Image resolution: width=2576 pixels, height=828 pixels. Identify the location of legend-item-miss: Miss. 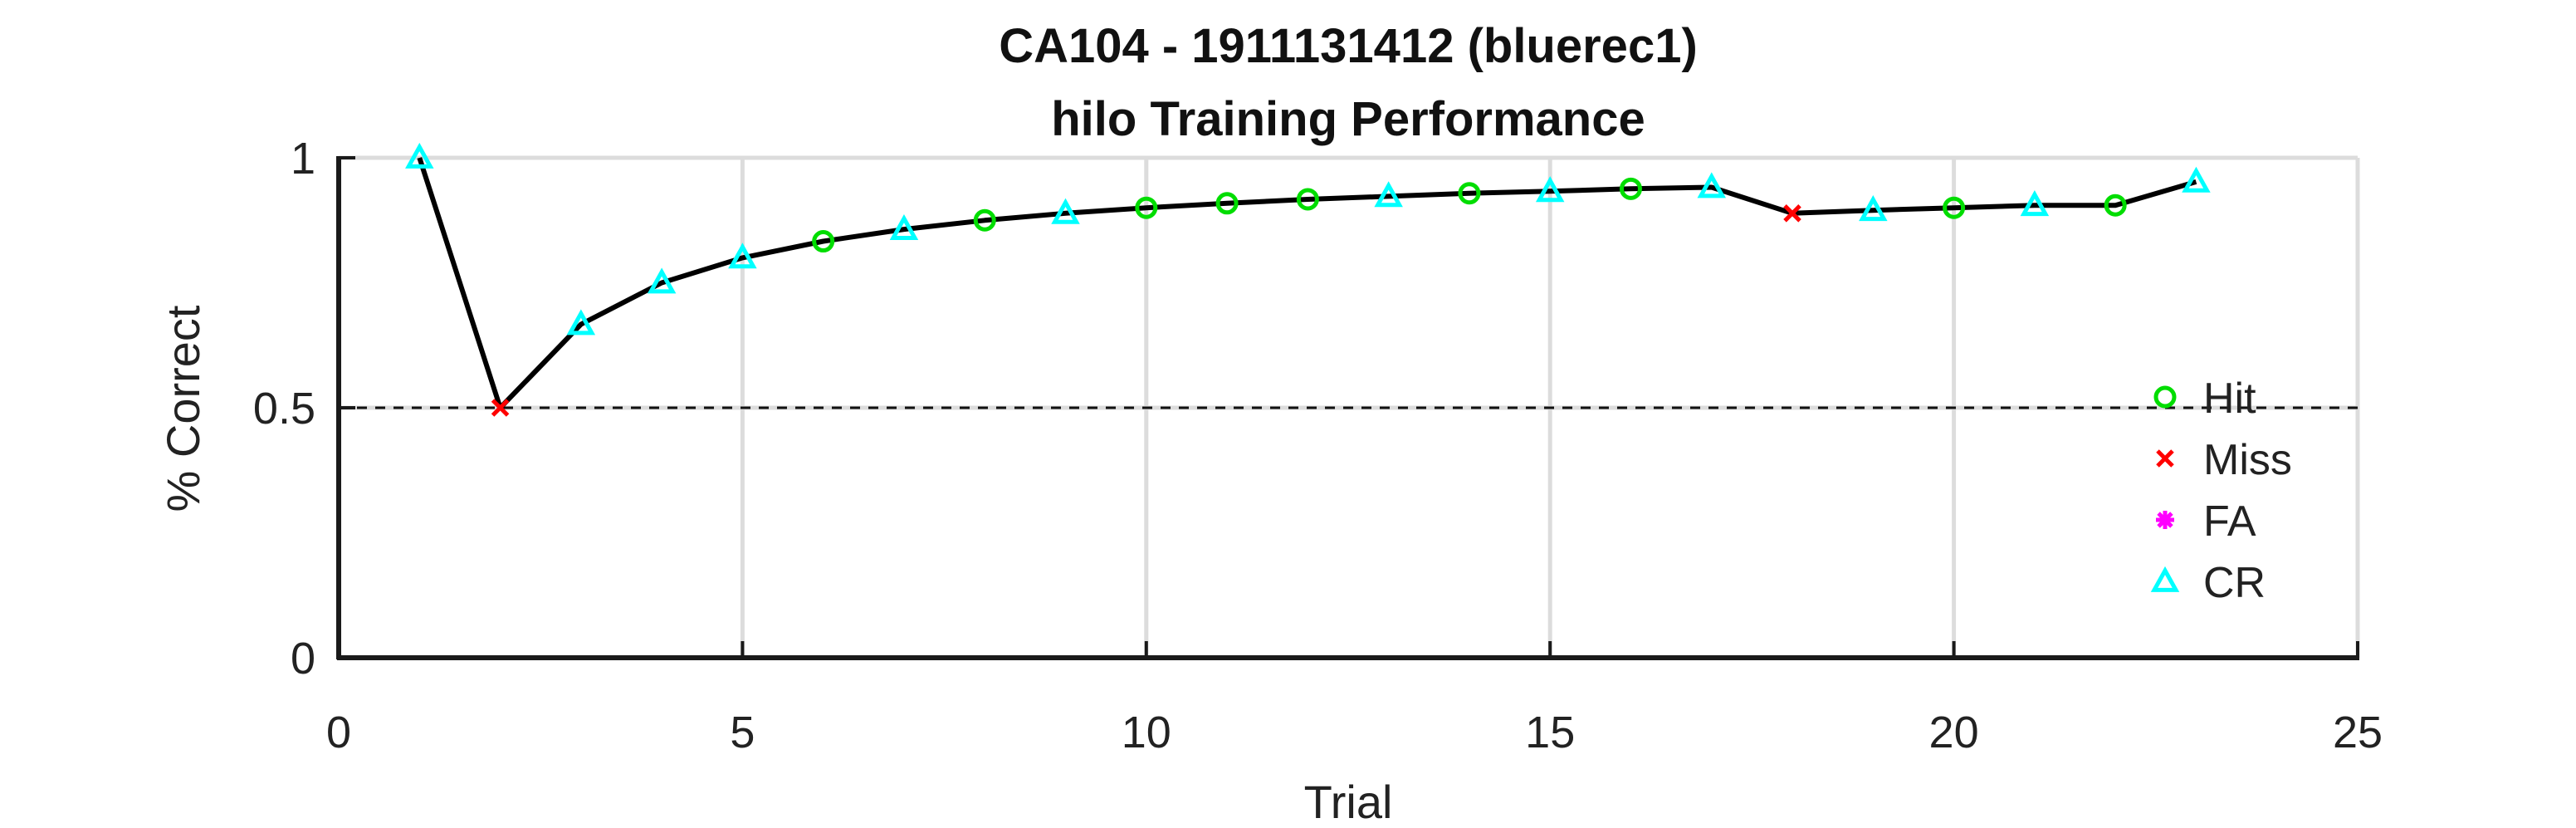
(2224, 460).